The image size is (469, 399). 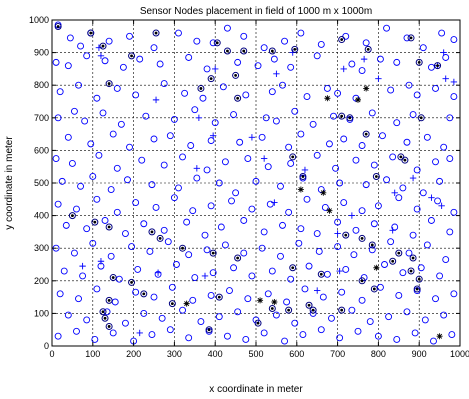 What do you see at coordinates (358, 99) in the screenshot?
I see `sensor-node-star` at bounding box center [358, 99].